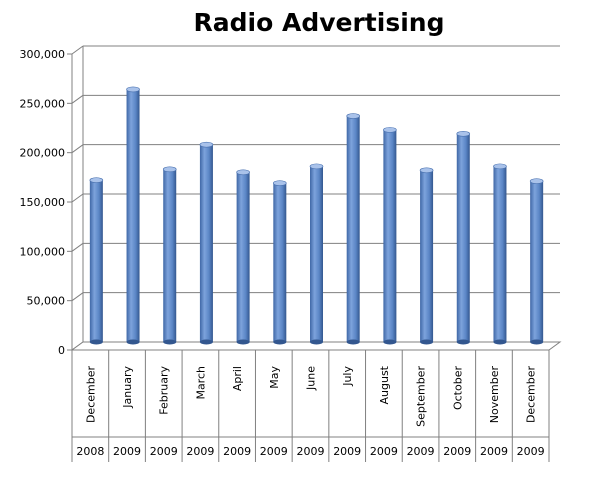 This screenshot has height=500, width=598. I want to click on chart-title: Radio Advertising, so click(319, 22).